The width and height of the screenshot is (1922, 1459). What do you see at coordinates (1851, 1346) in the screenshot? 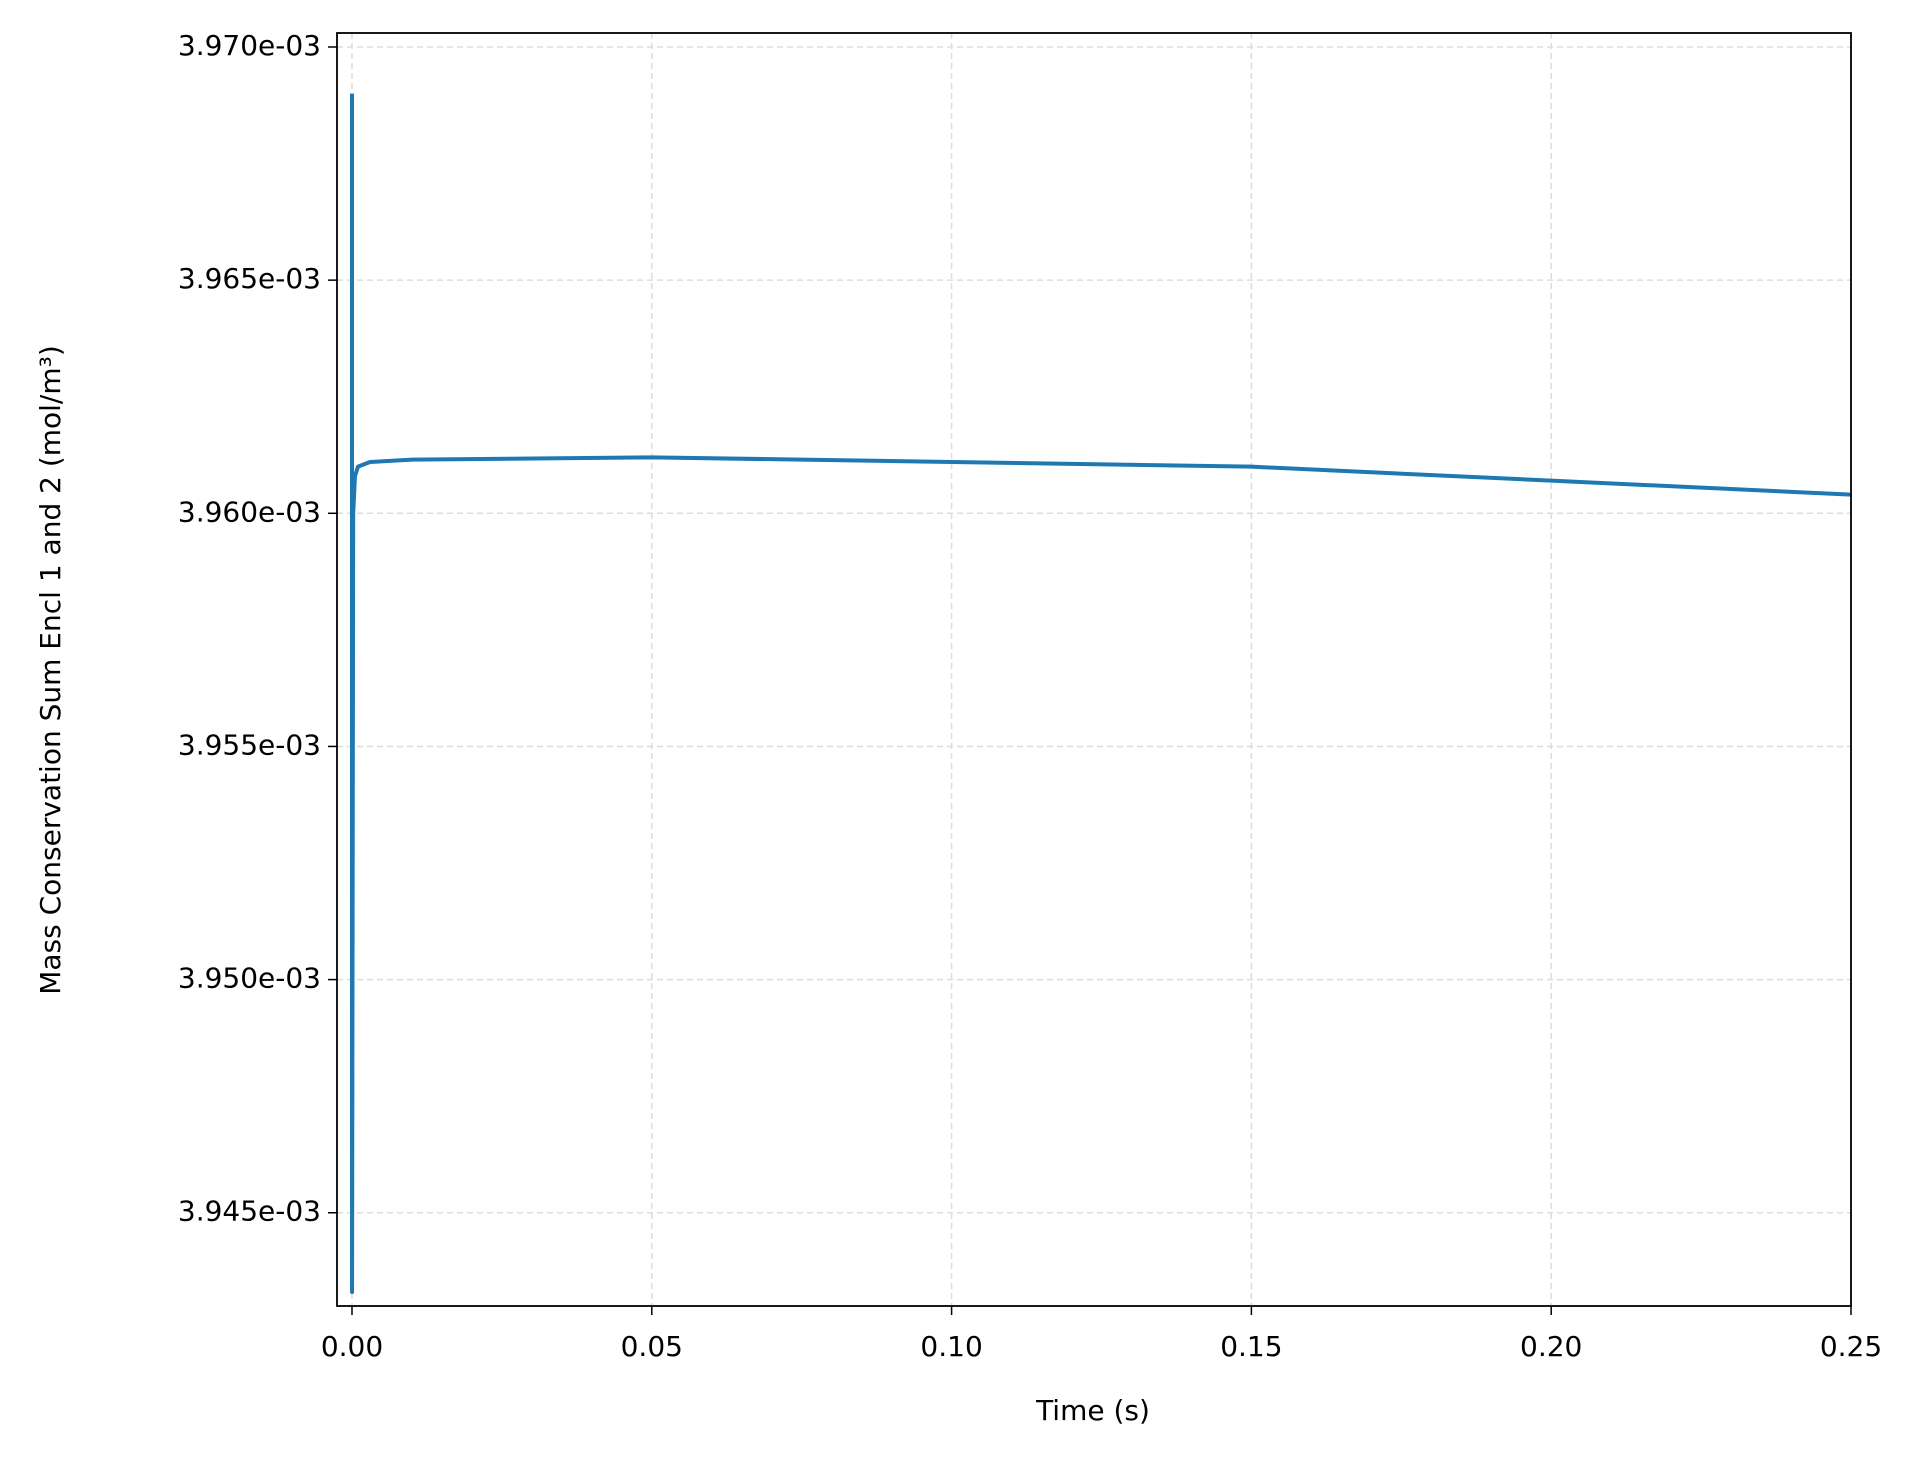
I see `x-tick-label: 0.25` at bounding box center [1851, 1346].